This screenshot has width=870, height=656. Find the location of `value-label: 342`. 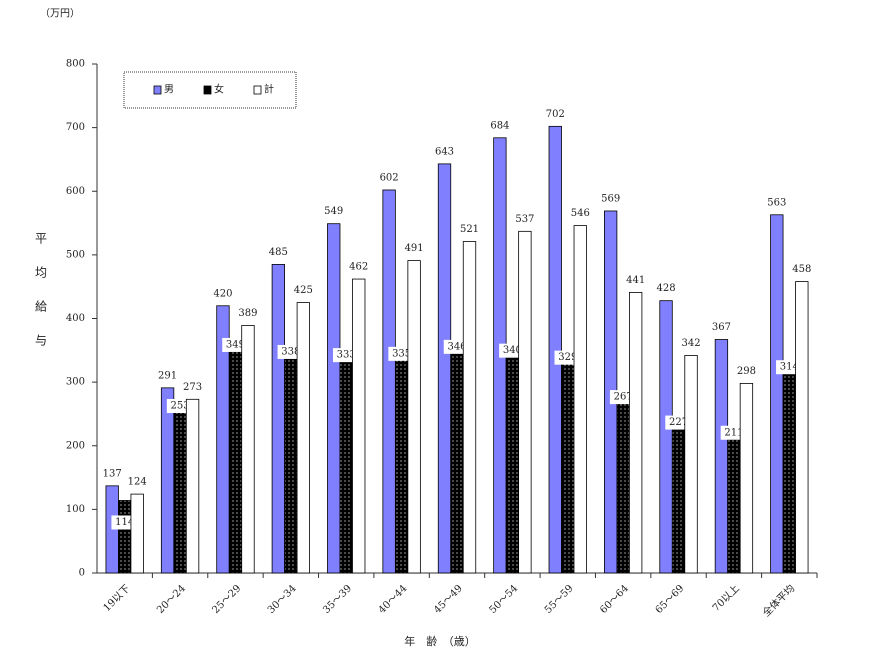

value-label: 342 is located at coordinates (690, 343).